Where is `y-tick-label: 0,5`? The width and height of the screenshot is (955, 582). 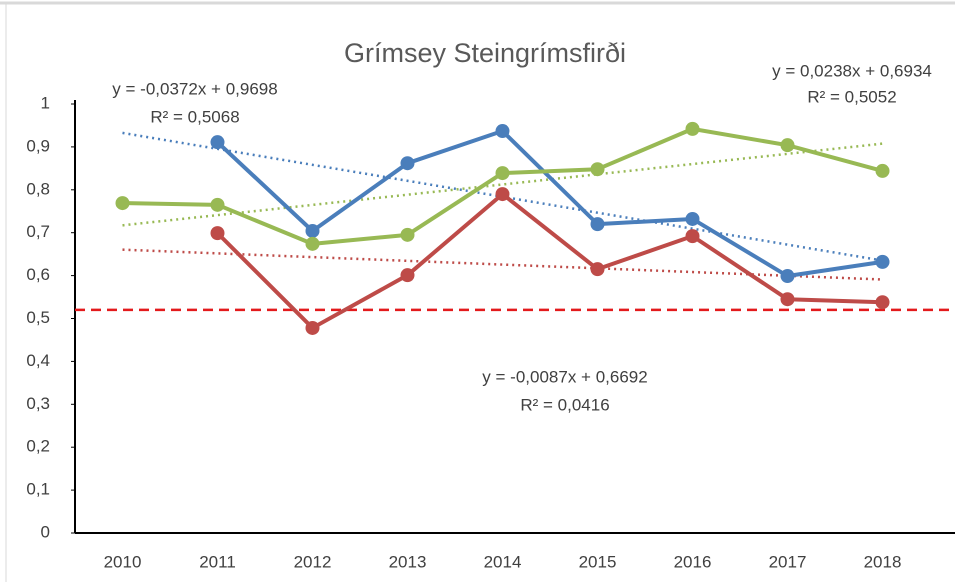
y-tick-label: 0,5 is located at coordinates (38, 317).